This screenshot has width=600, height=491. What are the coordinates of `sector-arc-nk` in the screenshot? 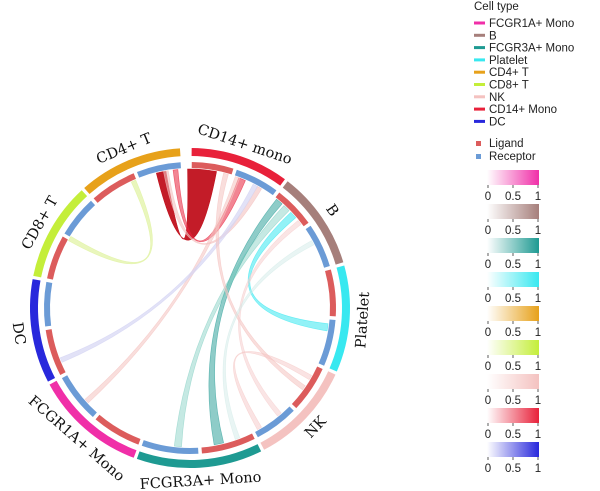 It's located at (298, 410).